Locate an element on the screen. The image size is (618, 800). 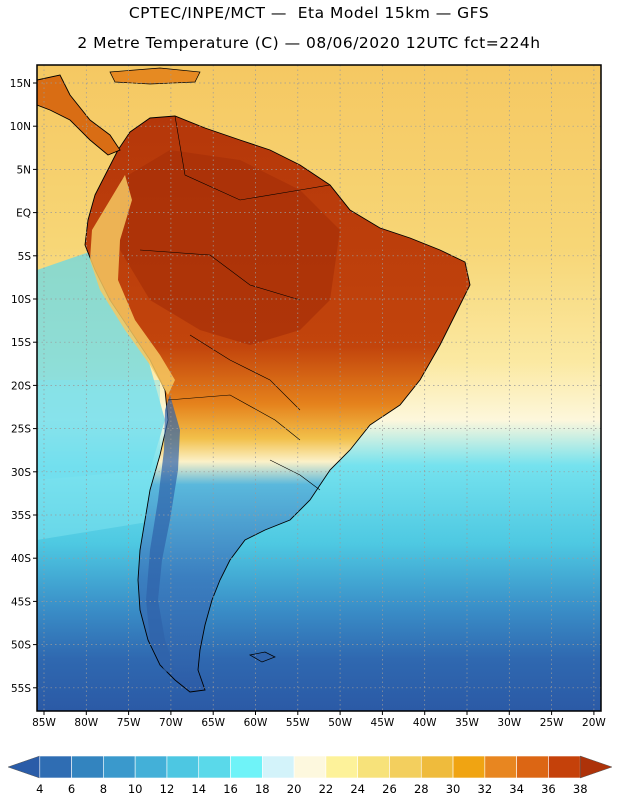
lon-label: 65W is located at coordinates (213, 723).